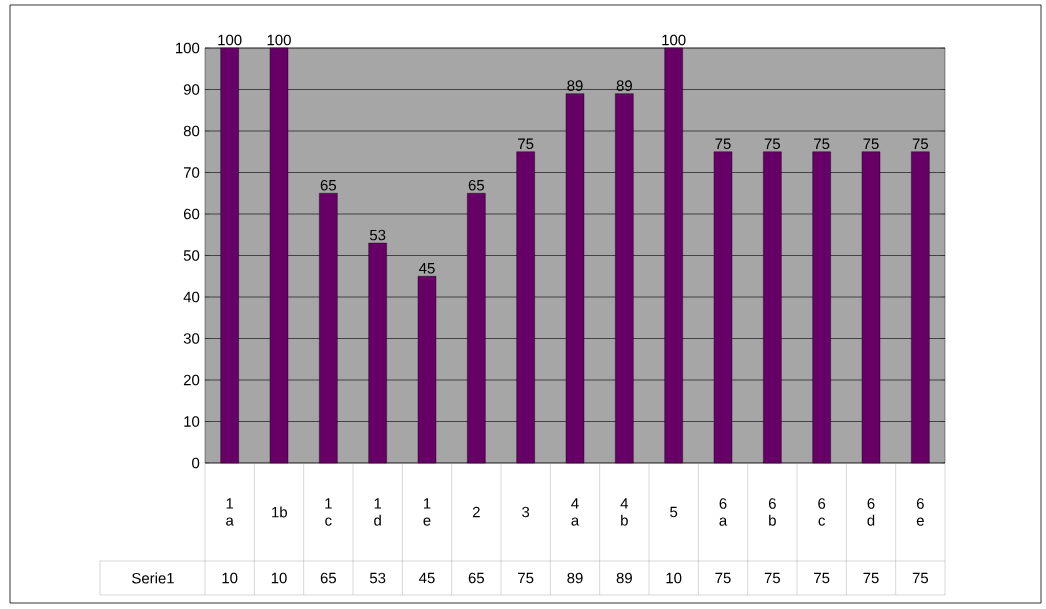  Describe the element at coordinates (526, 512) in the screenshot. I see `x-tick-label: 3` at that location.